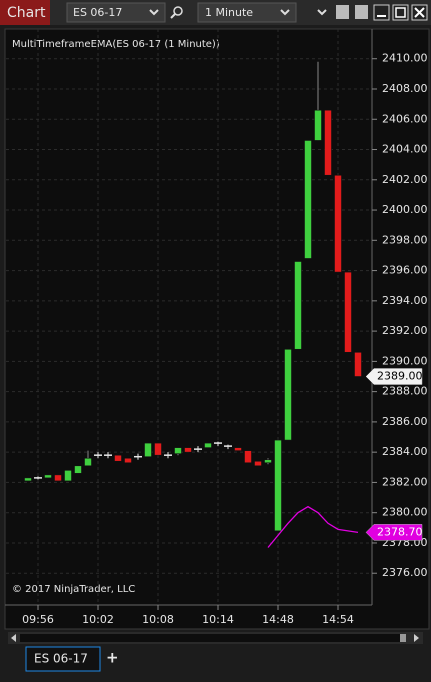 Image resolution: width=431 pixels, height=682 pixels. I want to click on tab-active, so click(63, 659).